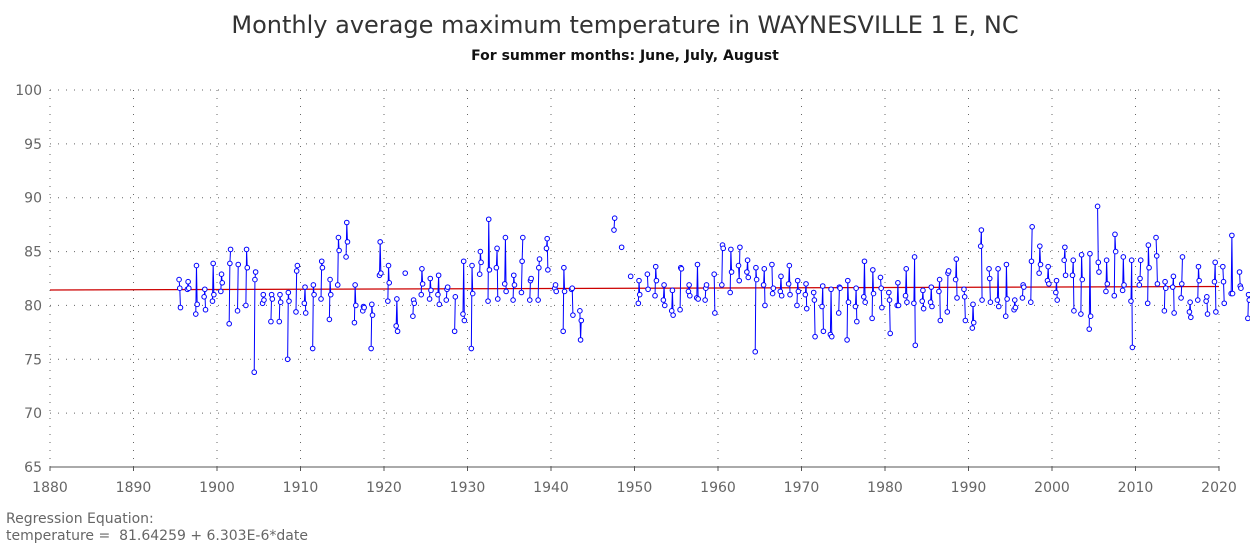 The width and height of the screenshot is (1250, 550). Describe the element at coordinates (468, 488) in the screenshot. I see `x-tick-label: 1930` at that location.